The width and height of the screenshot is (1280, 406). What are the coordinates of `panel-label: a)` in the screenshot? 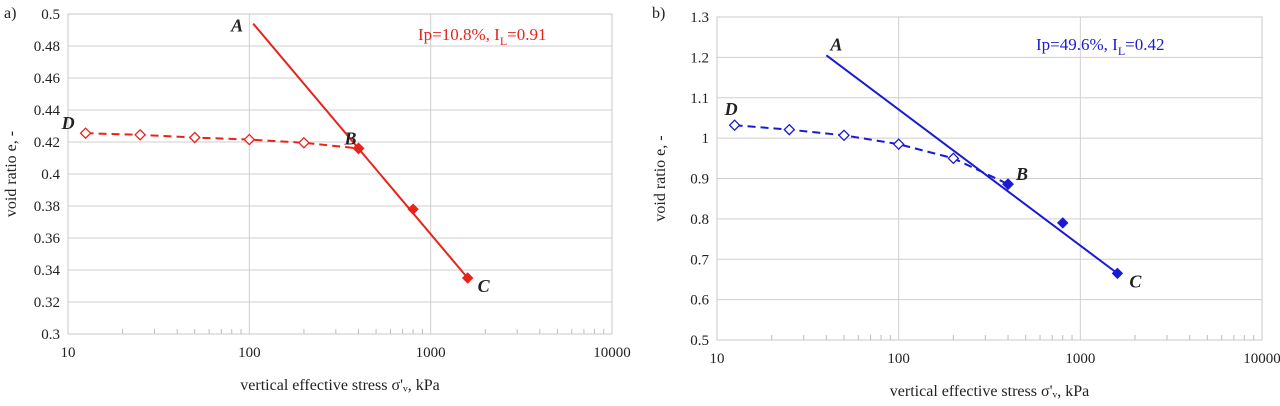 It's located at (10, 13).